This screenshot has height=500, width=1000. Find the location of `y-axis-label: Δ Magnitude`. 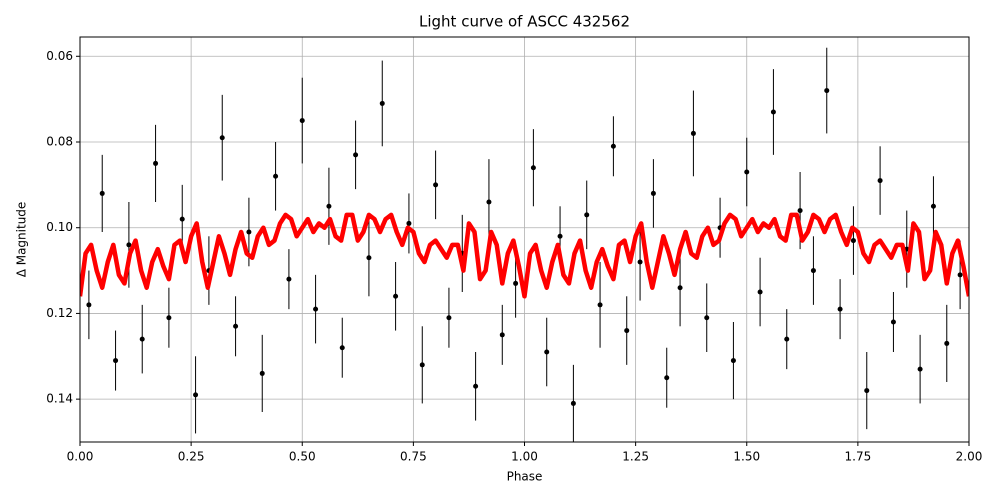

y-axis-label: Δ Magnitude is located at coordinates (22, 240).